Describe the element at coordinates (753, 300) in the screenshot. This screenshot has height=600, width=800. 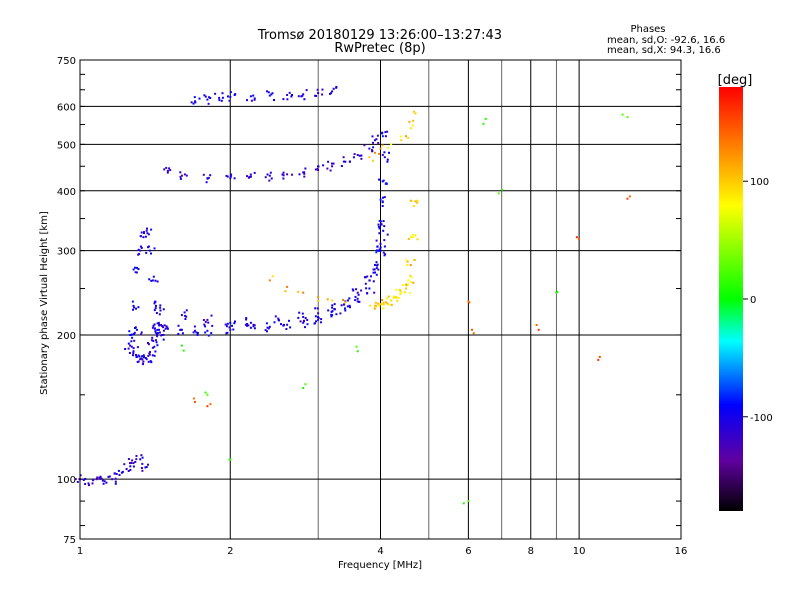
I see `colorbar-tick-label: 0` at that location.